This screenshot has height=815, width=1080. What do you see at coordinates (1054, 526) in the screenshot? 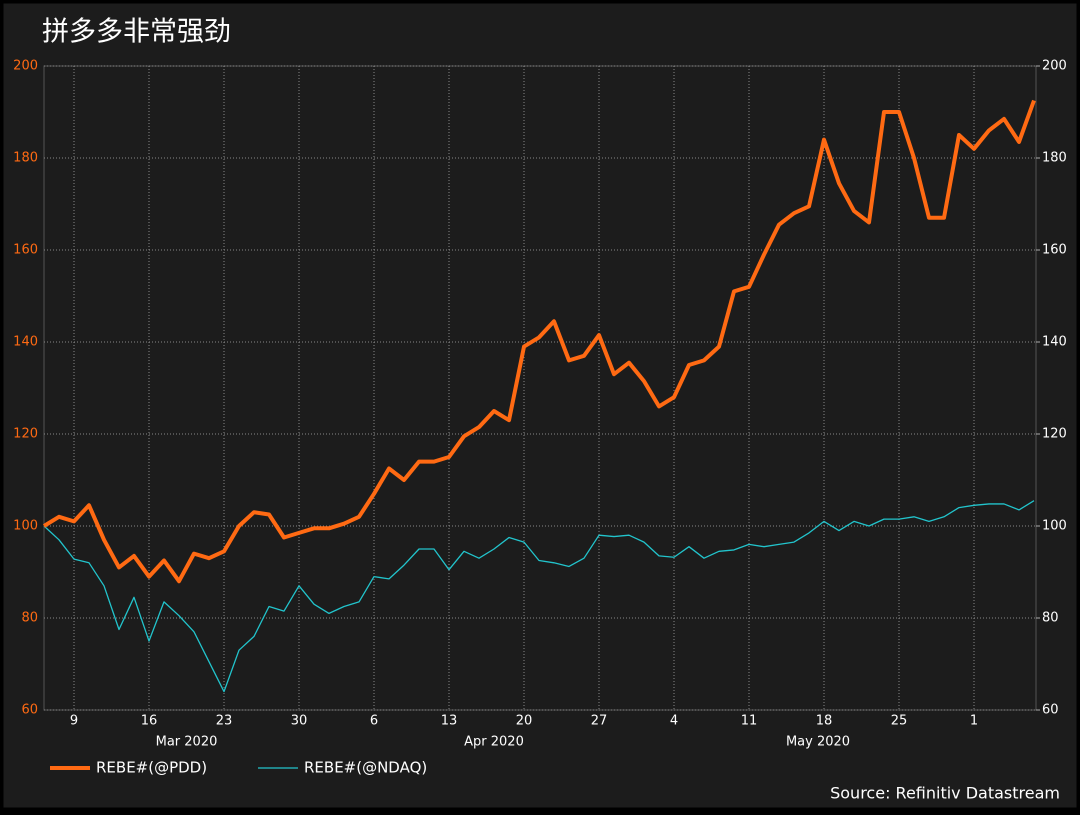
I see `y2-tick-label: 100` at bounding box center [1054, 526].